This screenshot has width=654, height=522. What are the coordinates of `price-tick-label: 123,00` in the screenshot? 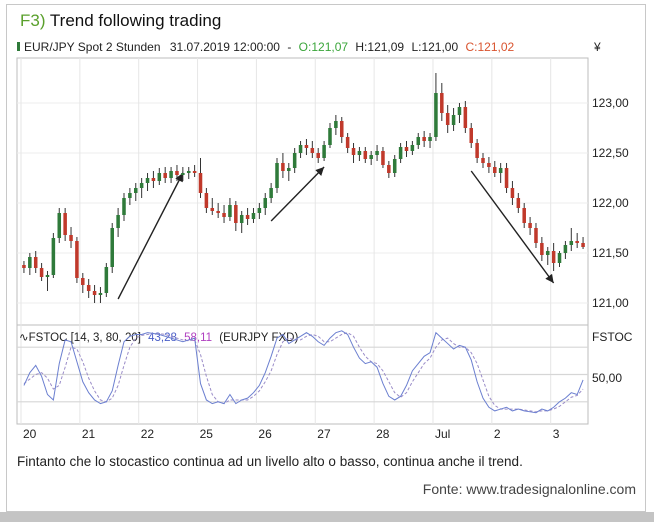 It's located at (610, 103).